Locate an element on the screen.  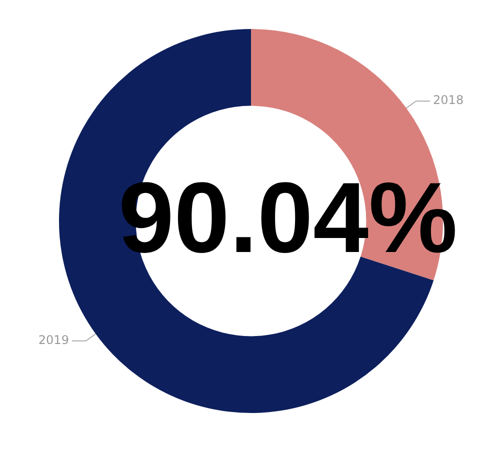
slice-label: 2019 is located at coordinates (53, 340).